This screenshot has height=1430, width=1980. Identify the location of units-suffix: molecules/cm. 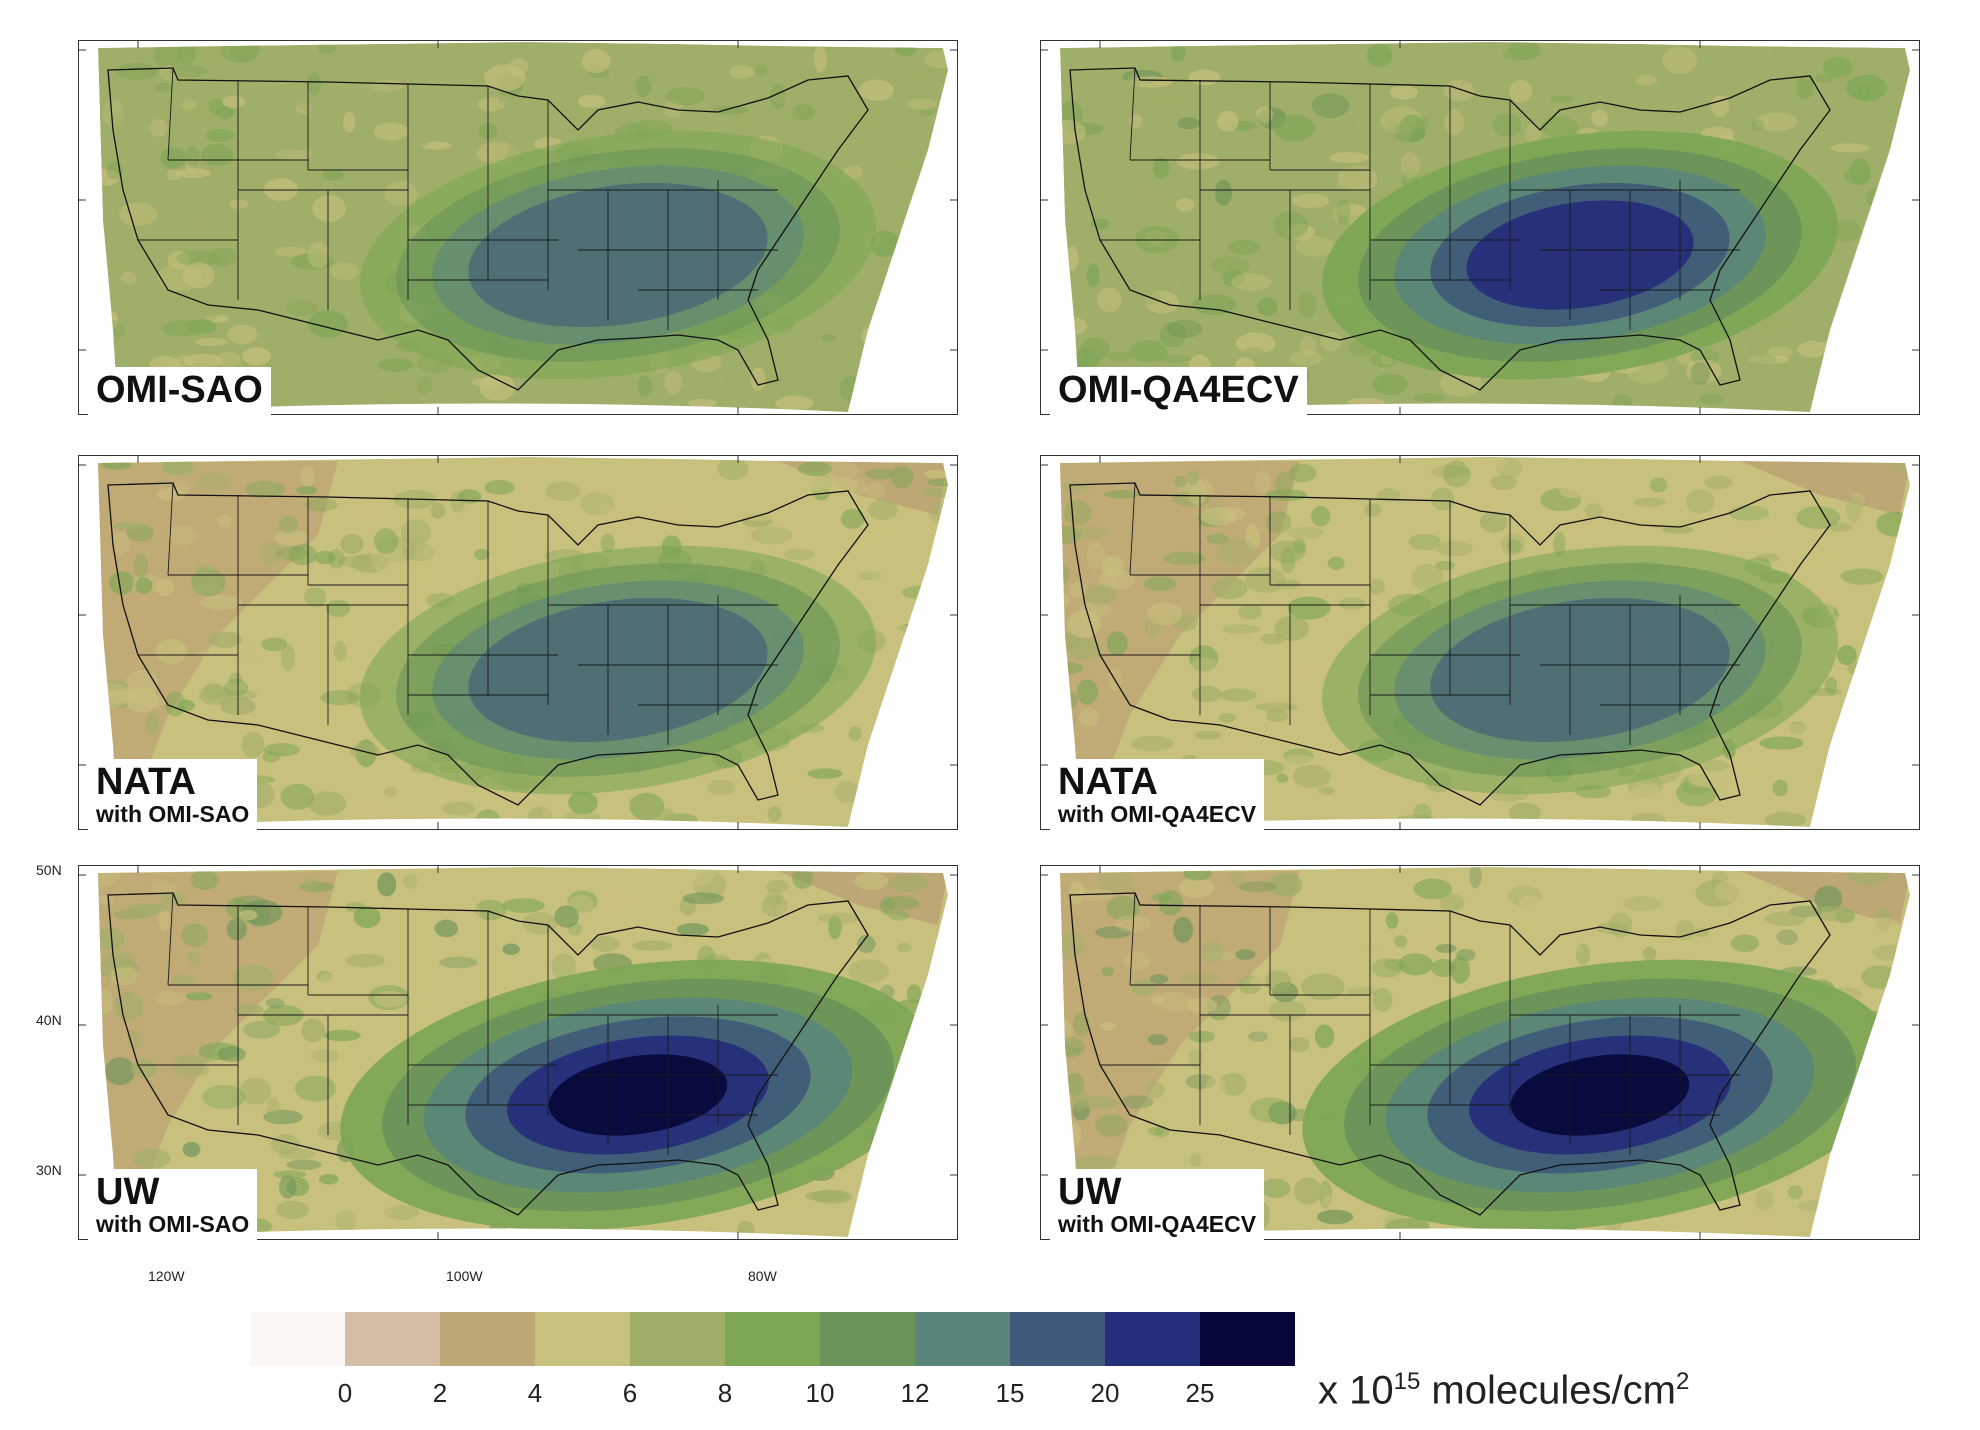
(1548, 1390).